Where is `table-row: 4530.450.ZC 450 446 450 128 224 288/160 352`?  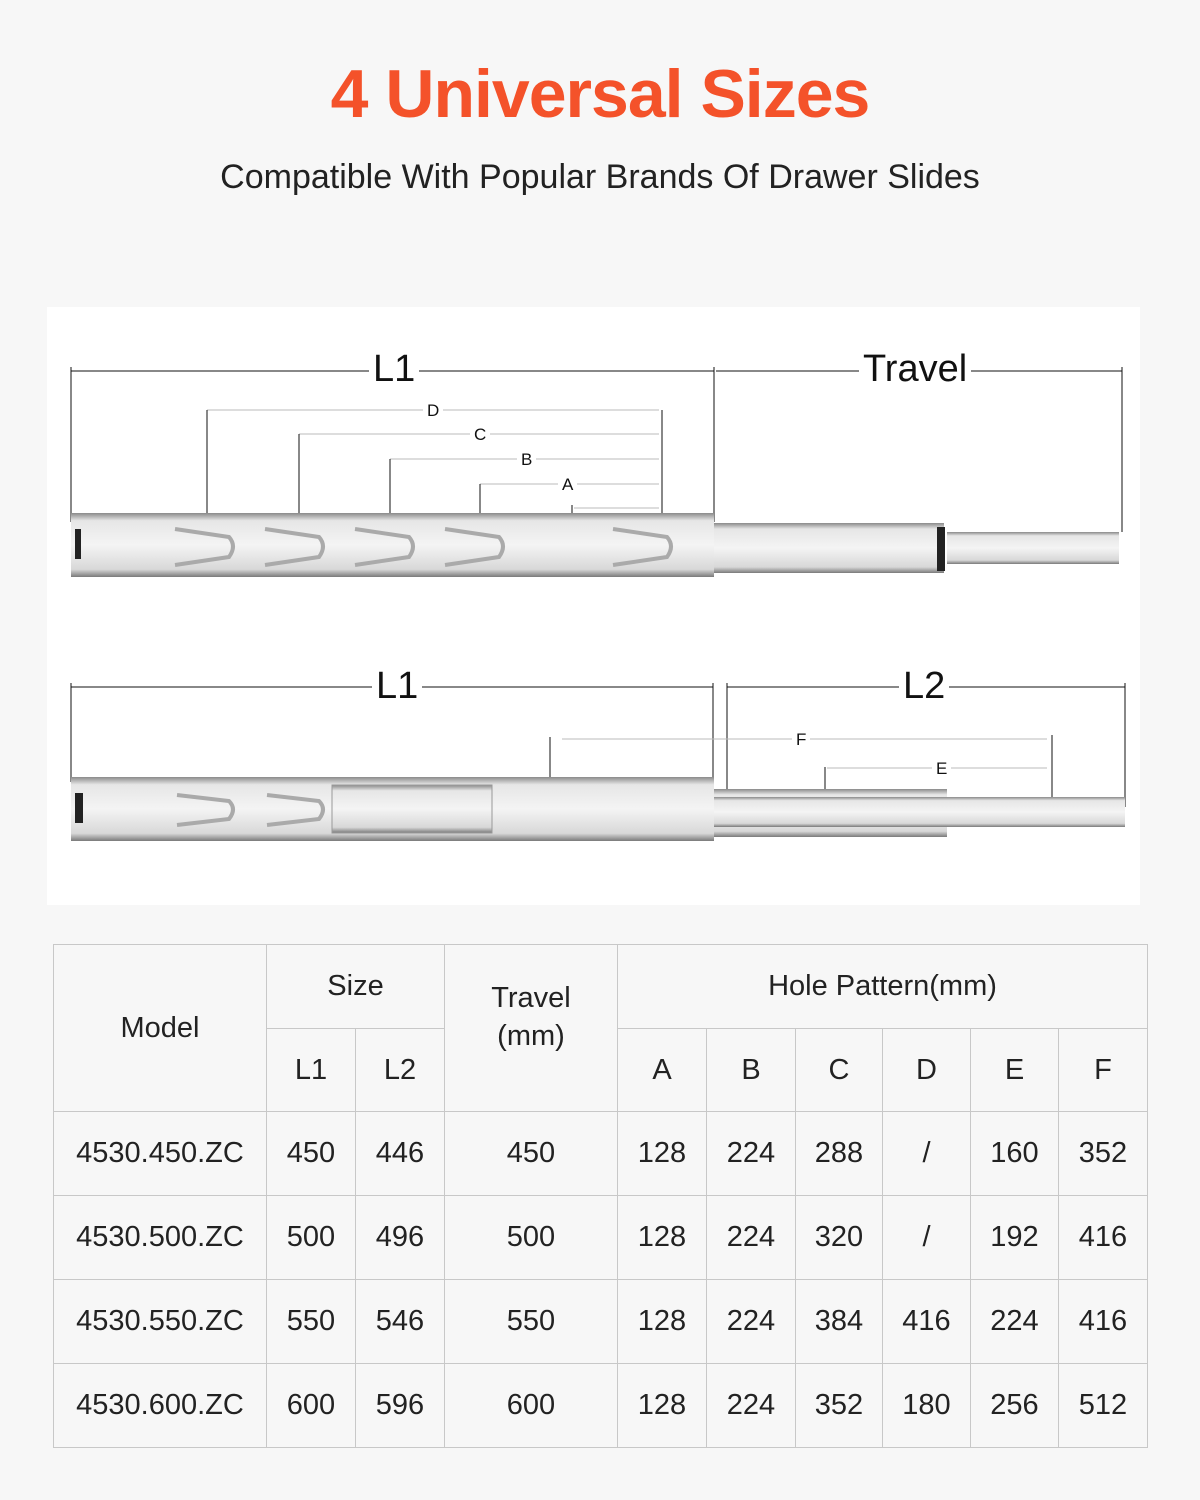
table-row: 4530.450.ZC 450 446 450 128 224 288/160 352 is located at coordinates (600, 1153).